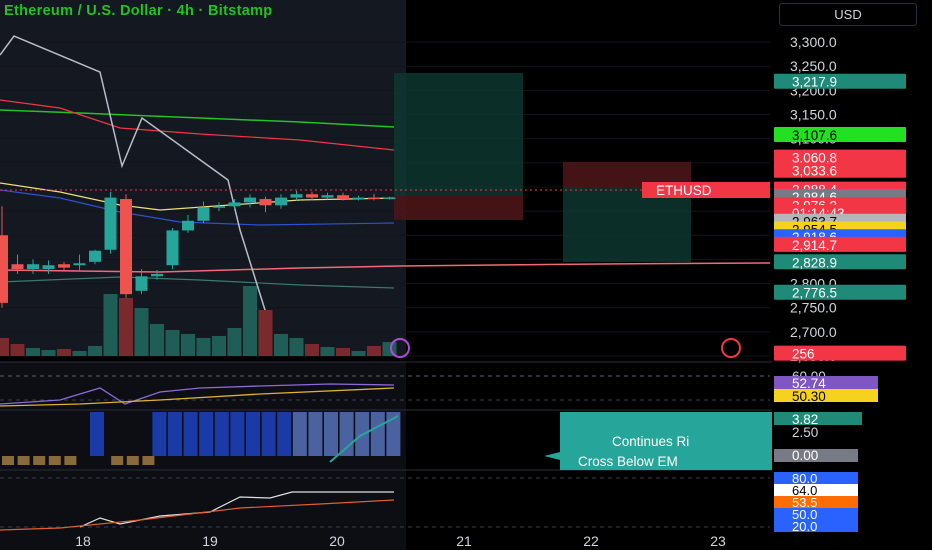 The image size is (932, 550). What do you see at coordinates (197, 394) in the screenshot?
I see `rsi-line` at bounding box center [197, 394].